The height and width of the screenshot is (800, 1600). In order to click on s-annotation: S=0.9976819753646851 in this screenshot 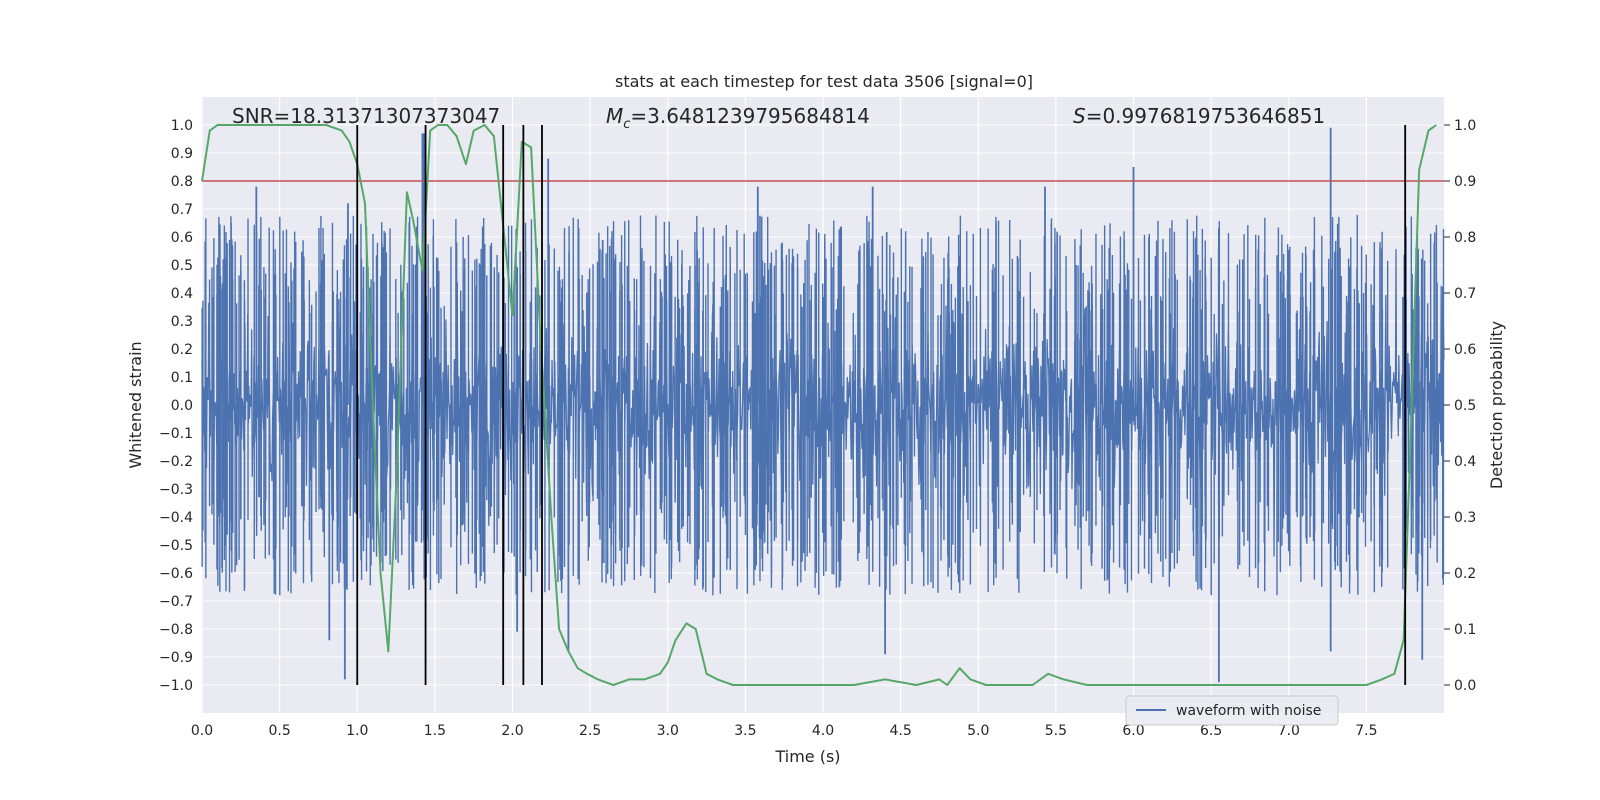, I will do `click(1199, 116)`.